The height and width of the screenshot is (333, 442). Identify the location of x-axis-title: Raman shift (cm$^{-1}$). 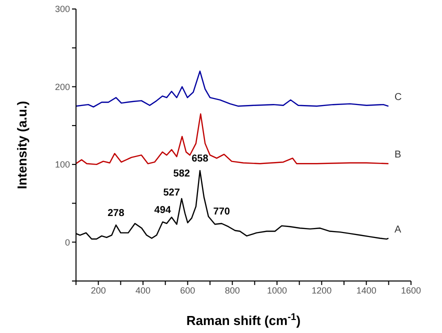
(243, 320).